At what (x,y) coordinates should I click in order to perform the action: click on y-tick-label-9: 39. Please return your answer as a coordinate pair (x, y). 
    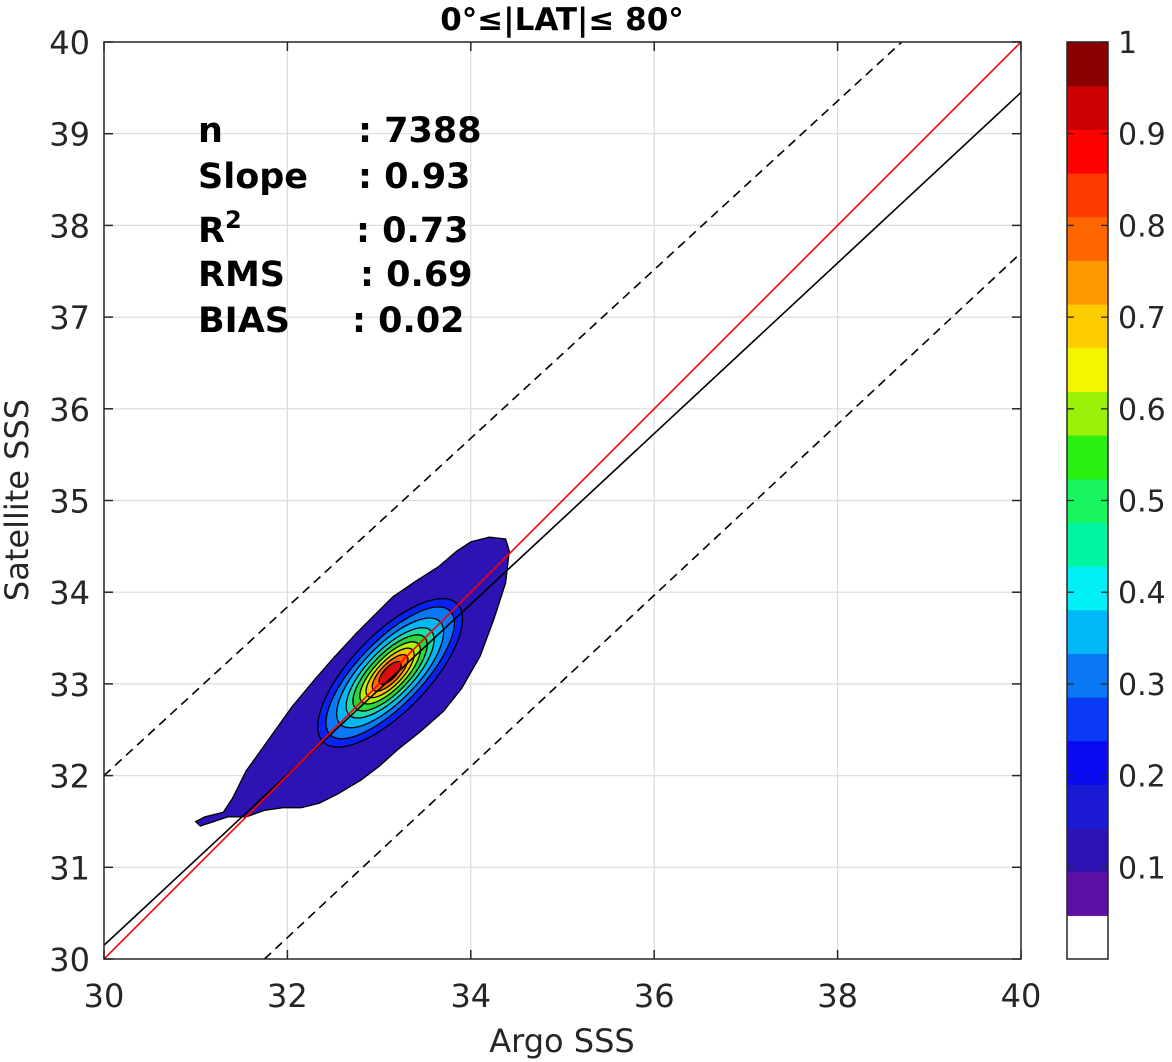
    Looking at the image, I should click on (69, 135).